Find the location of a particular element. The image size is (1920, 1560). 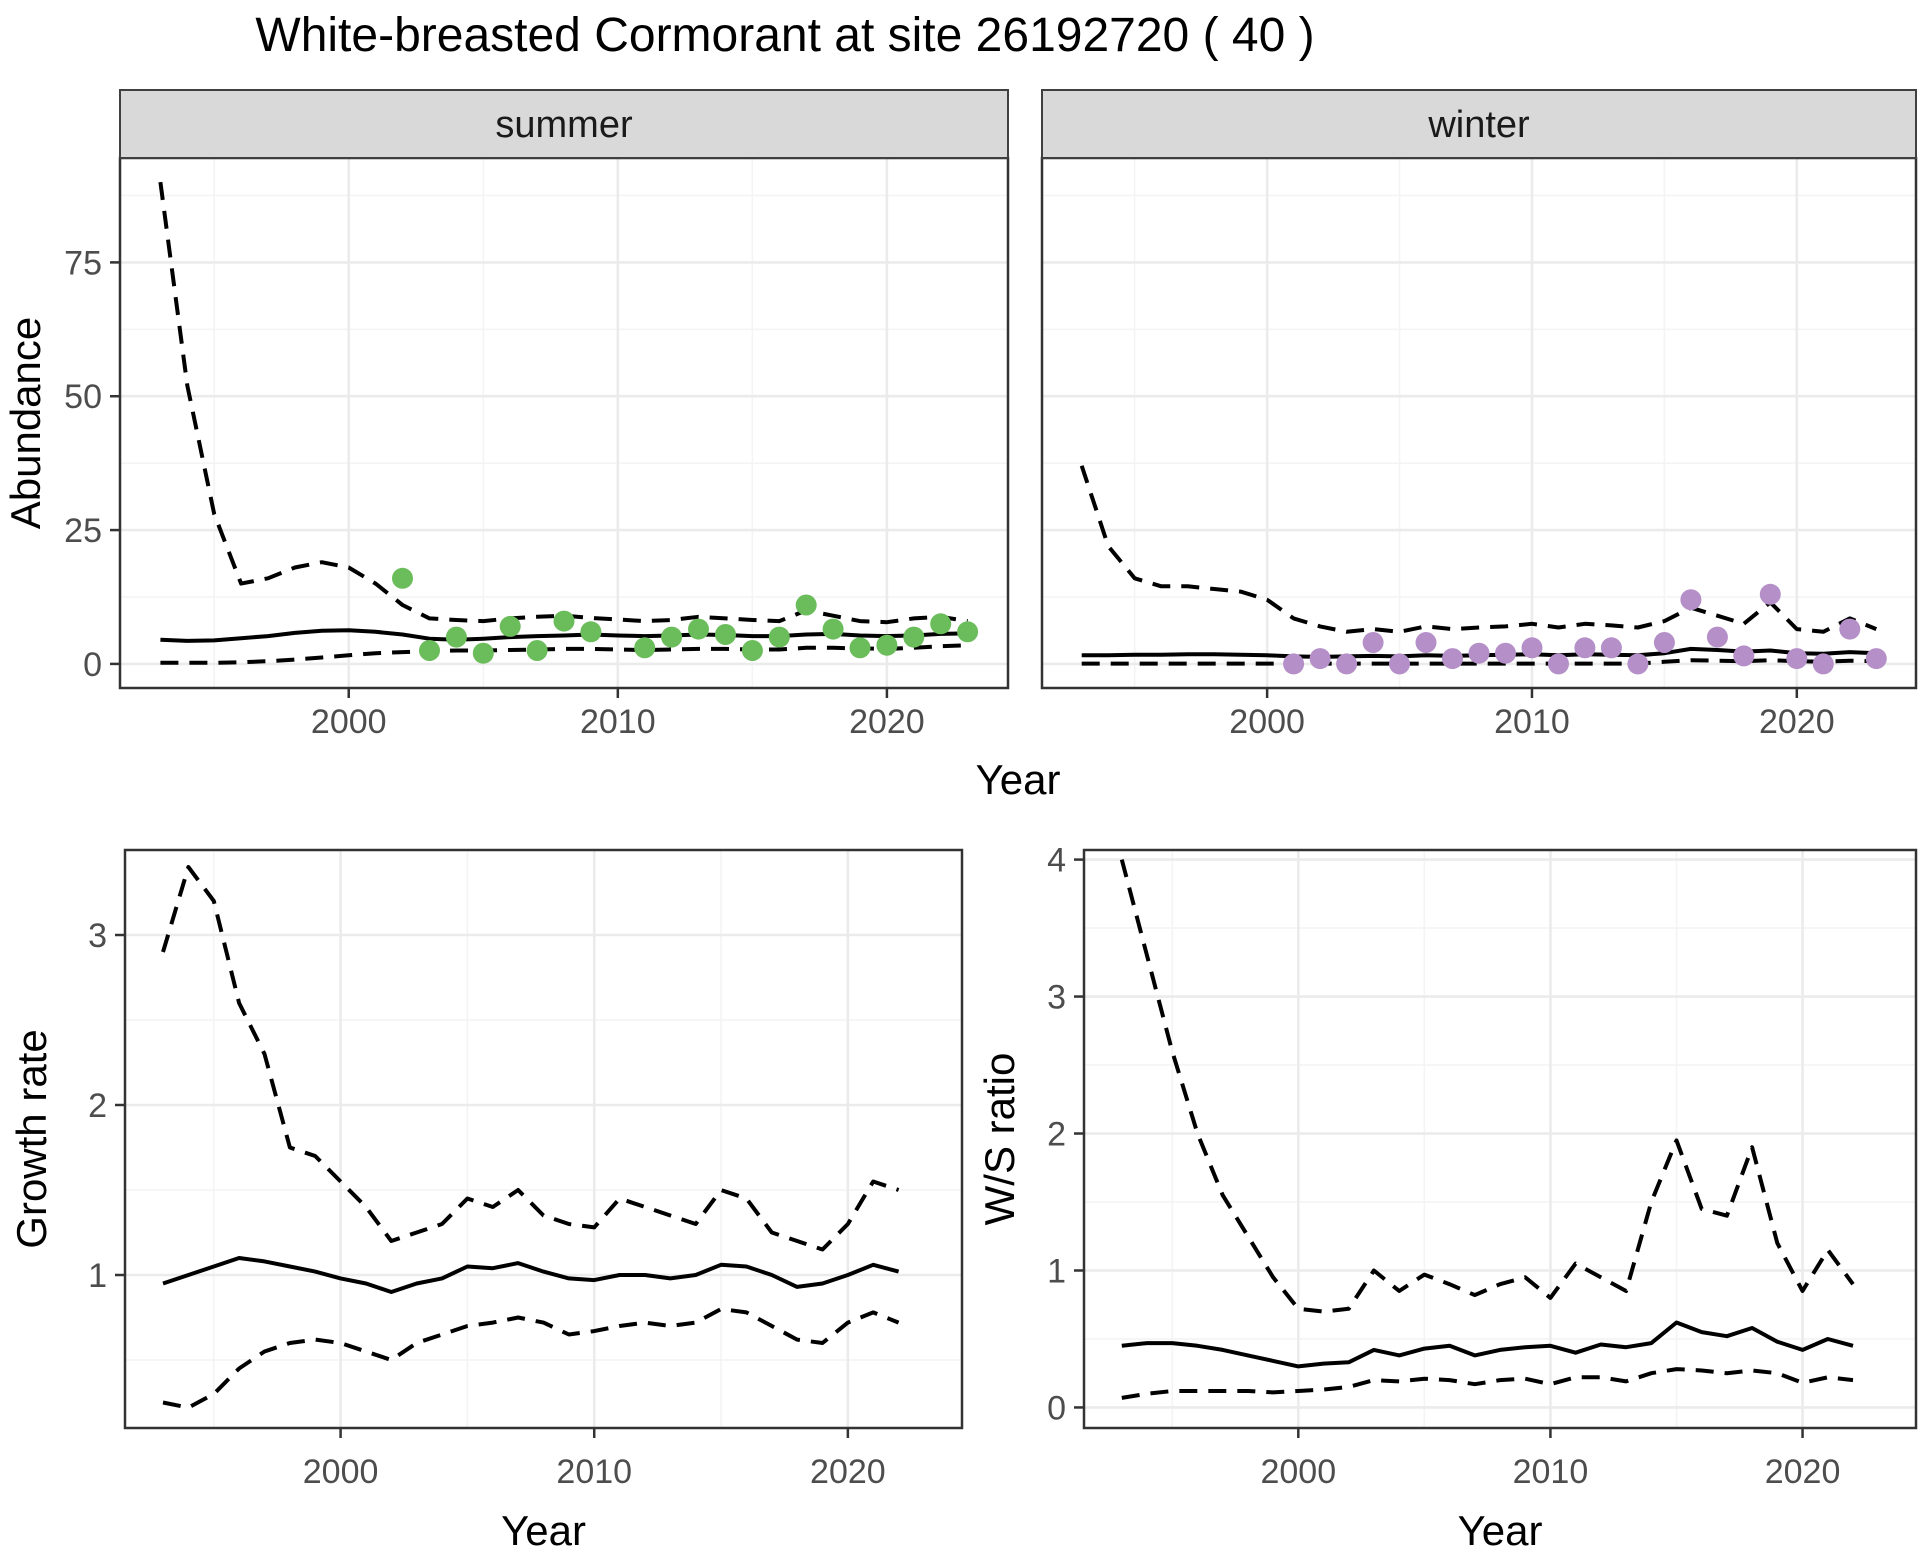

facet-strip-summer is located at coordinates (564, 124).